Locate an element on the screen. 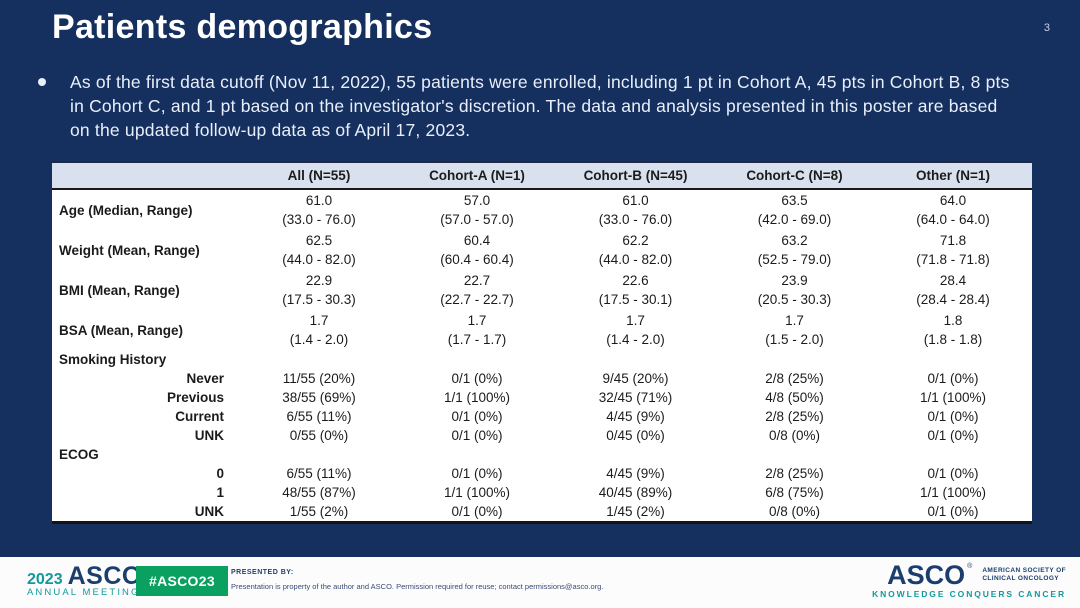  value-cell: 60.4 (60.4 - 60.4) is located at coordinates (477, 250).